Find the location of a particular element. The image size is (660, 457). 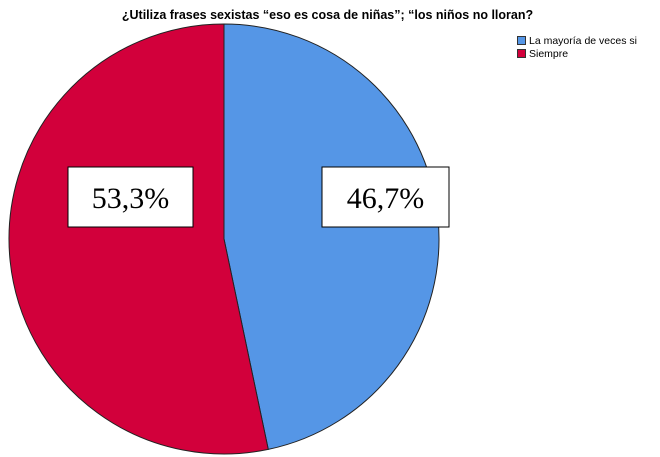

data-label-1: 53,3% is located at coordinates (131, 198).